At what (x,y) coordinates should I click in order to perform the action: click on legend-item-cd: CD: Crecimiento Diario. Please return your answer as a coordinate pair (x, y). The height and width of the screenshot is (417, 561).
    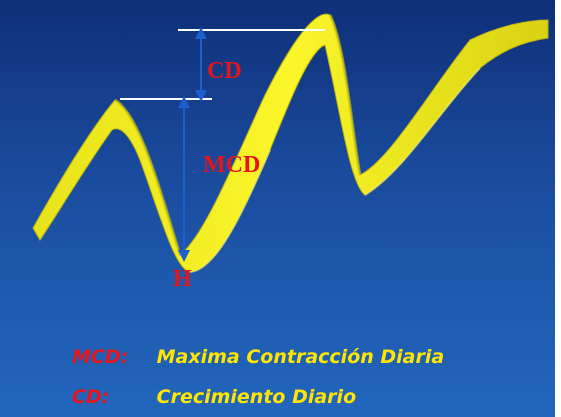
    Looking at the image, I should click on (214, 397).